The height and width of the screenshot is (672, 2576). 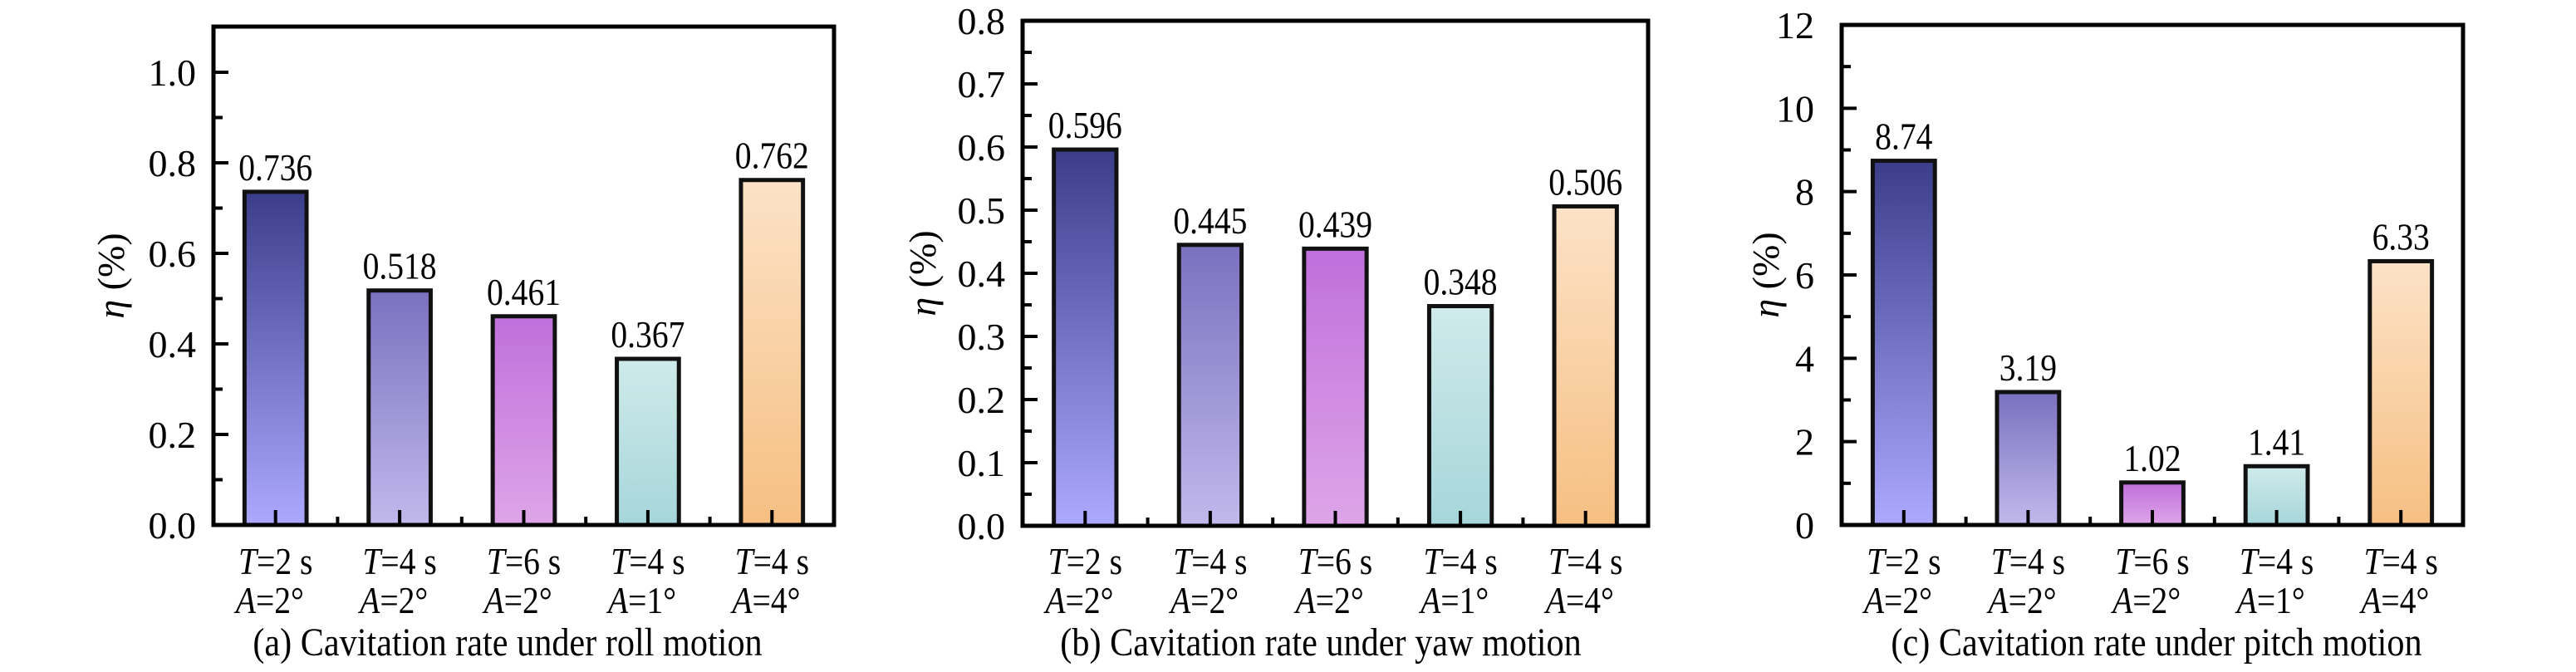 I want to click on y-tick-label: 0.3, so click(x=982, y=337).